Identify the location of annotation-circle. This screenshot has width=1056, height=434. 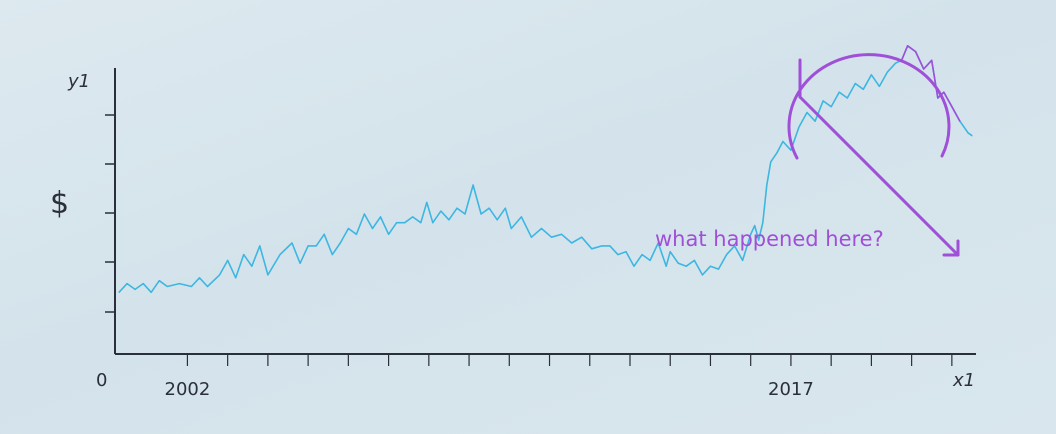
(869, 106).